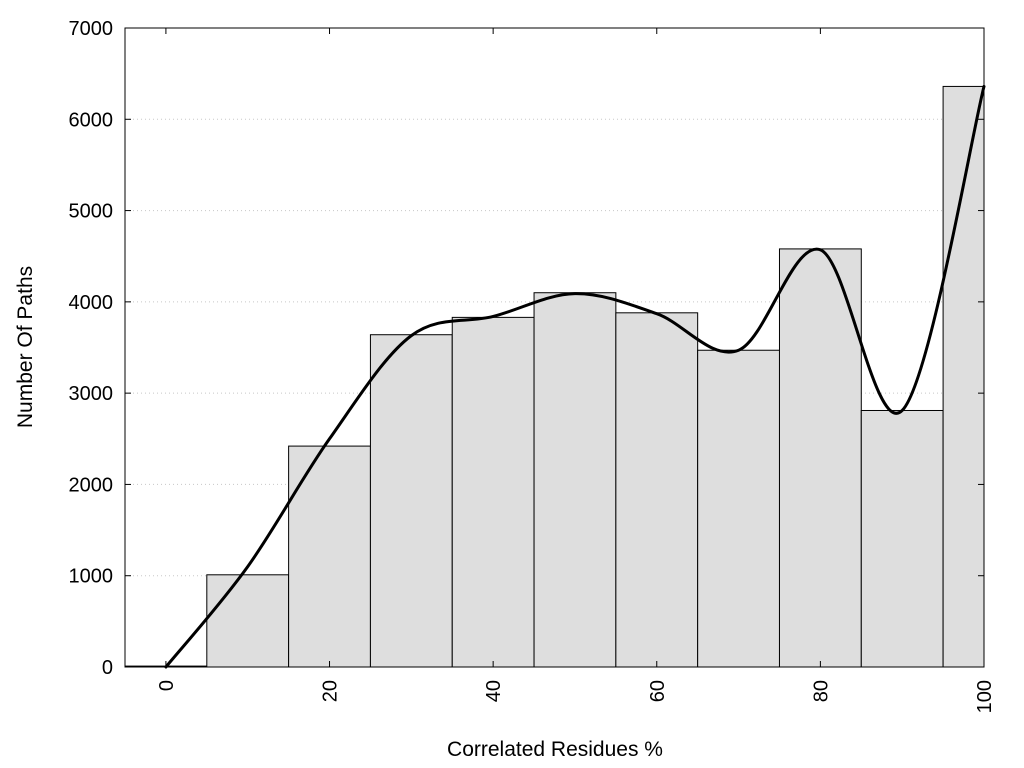  Describe the element at coordinates (91, 394) in the screenshot. I see `y-tick-label: 3000` at that location.